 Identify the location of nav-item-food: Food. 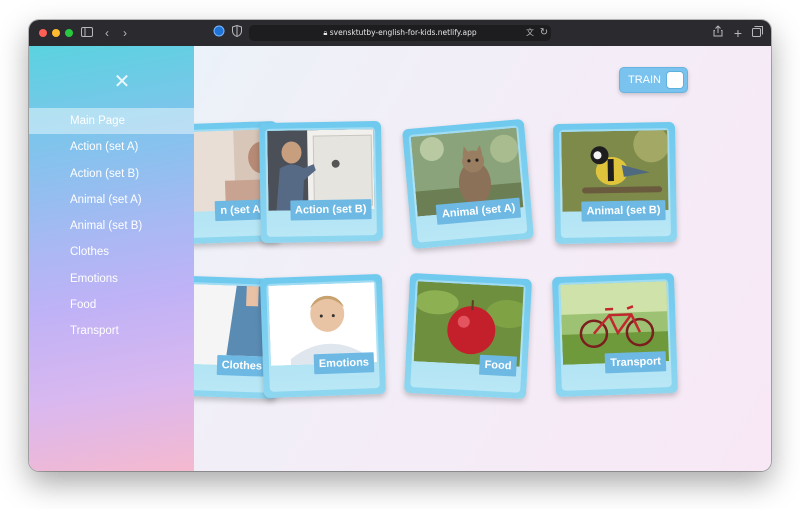
(83, 305).